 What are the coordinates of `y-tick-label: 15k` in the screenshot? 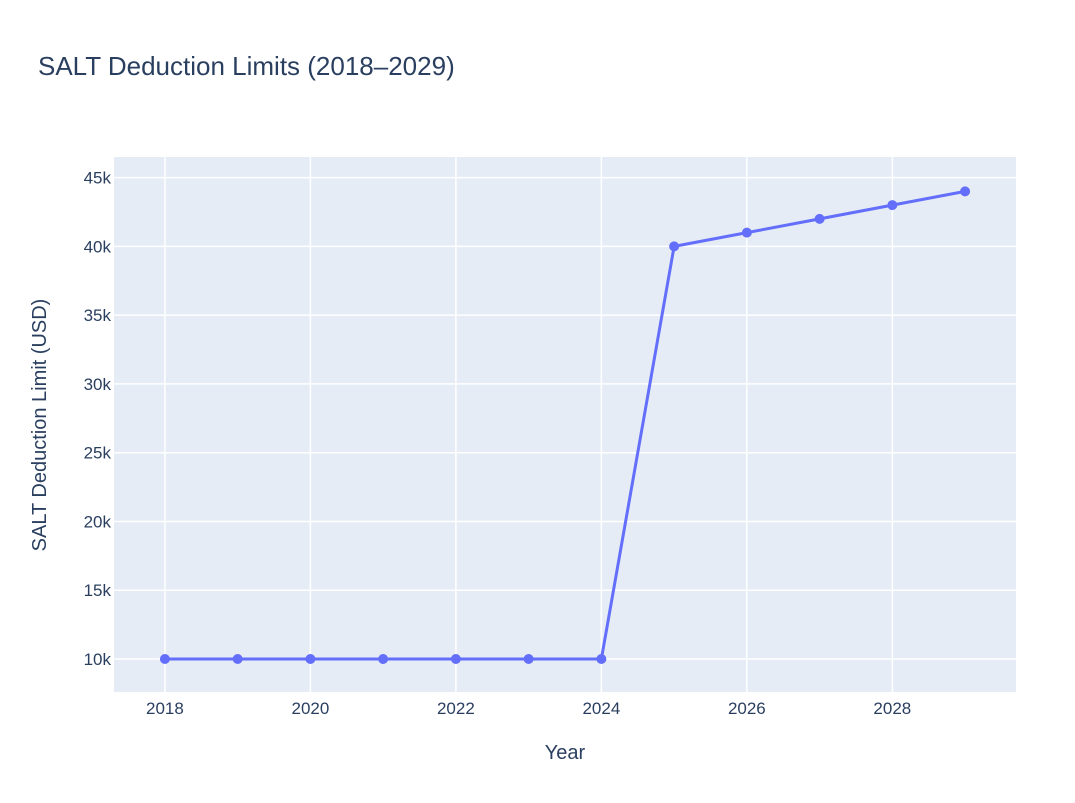 It's located at (98, 590).